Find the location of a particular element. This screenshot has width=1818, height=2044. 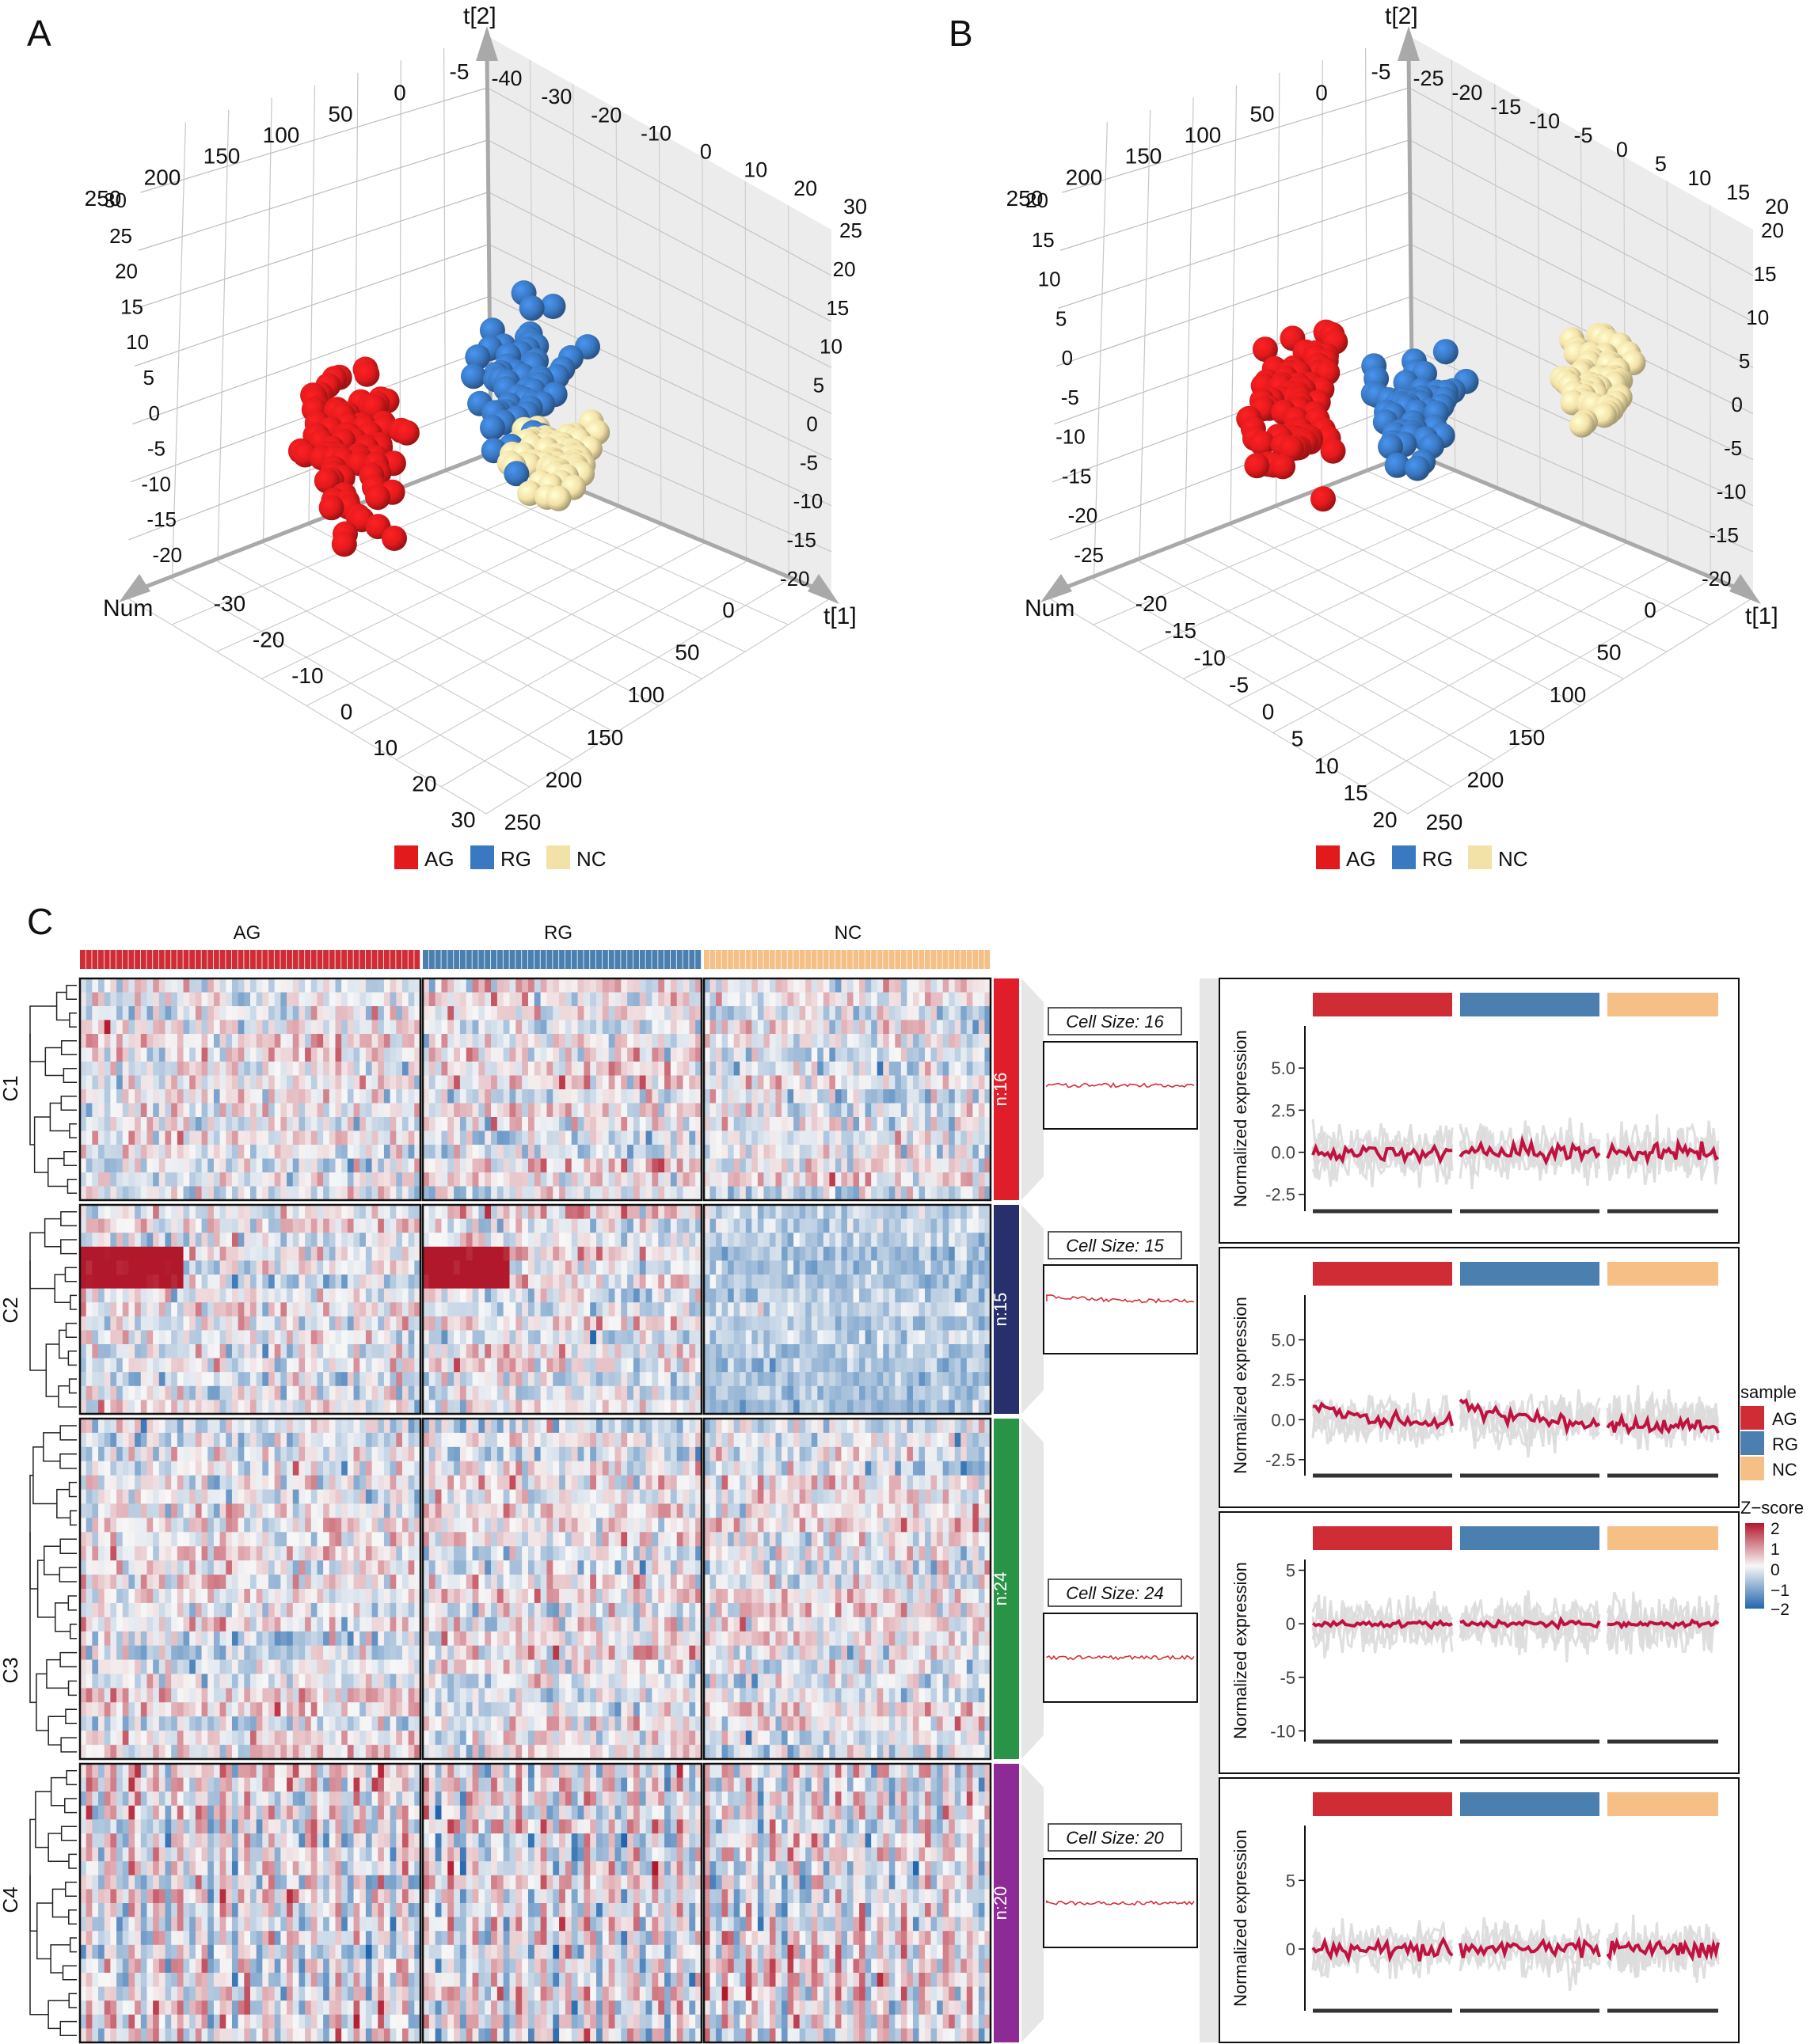

heatmap-block-border is located at coordinates (250, 1309).